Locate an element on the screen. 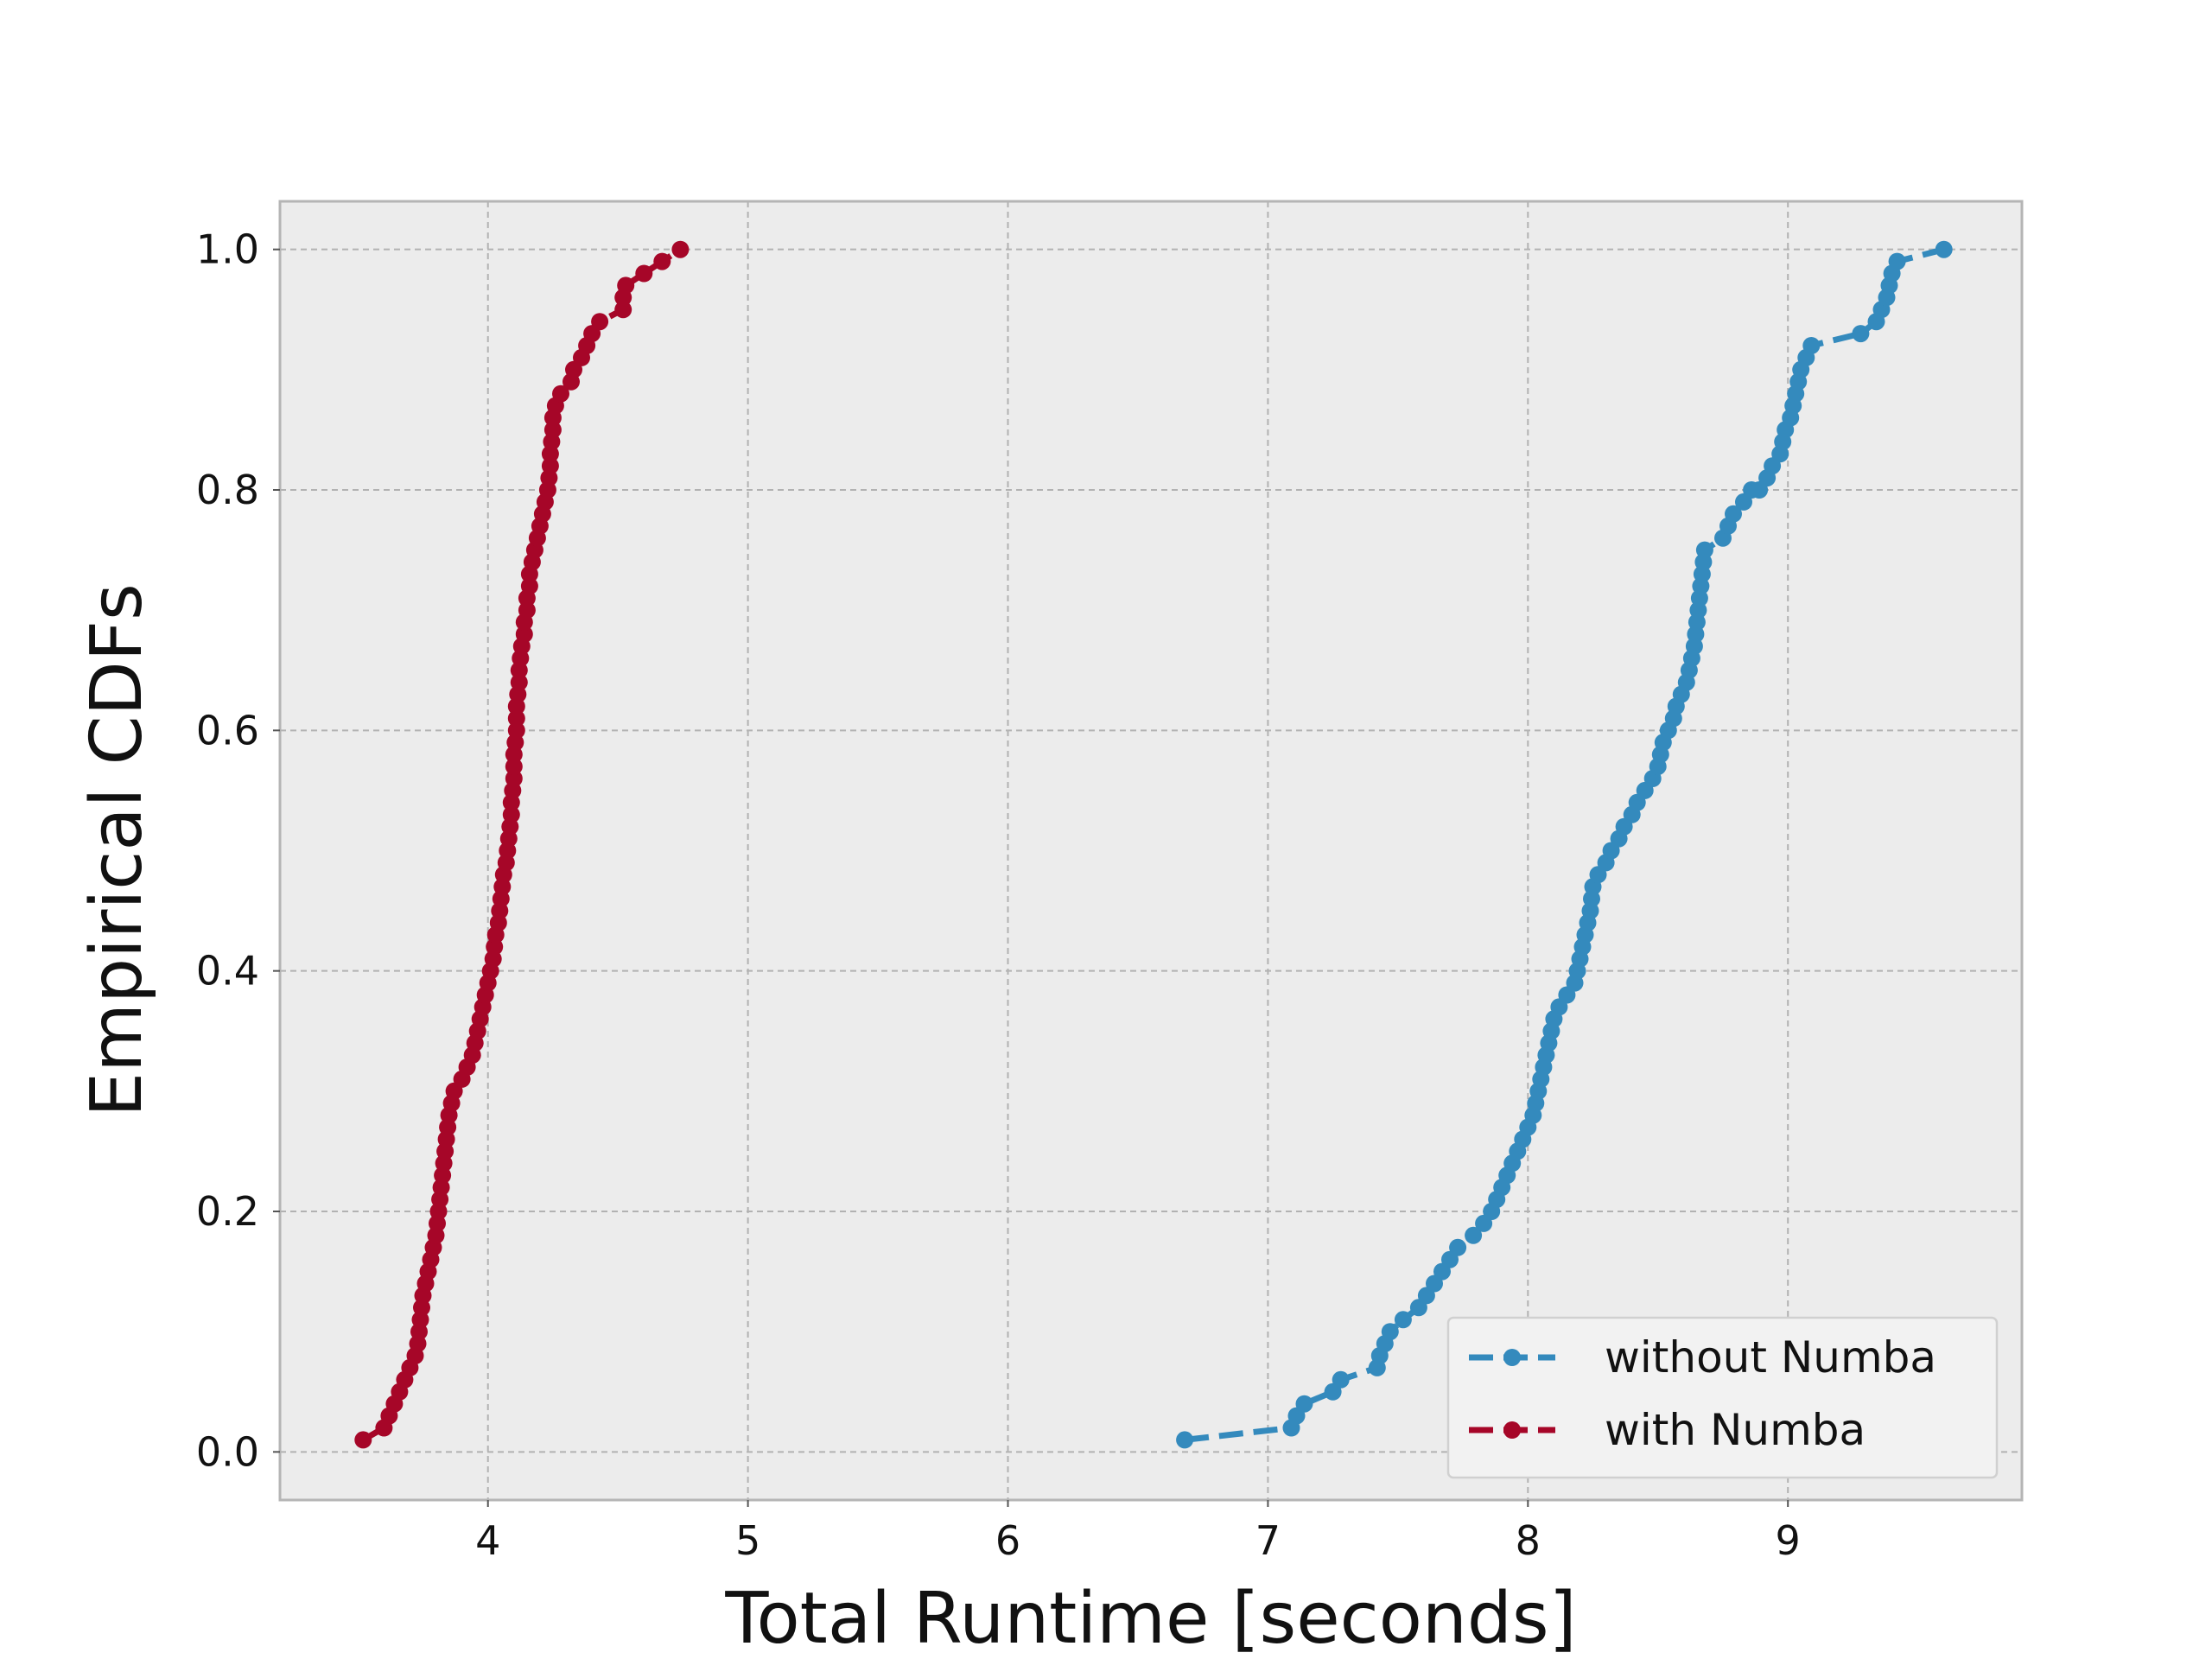 This screenshot has height=1659, width=2212. y-tick-label: 0.8 is located at coordinates (227, 490).